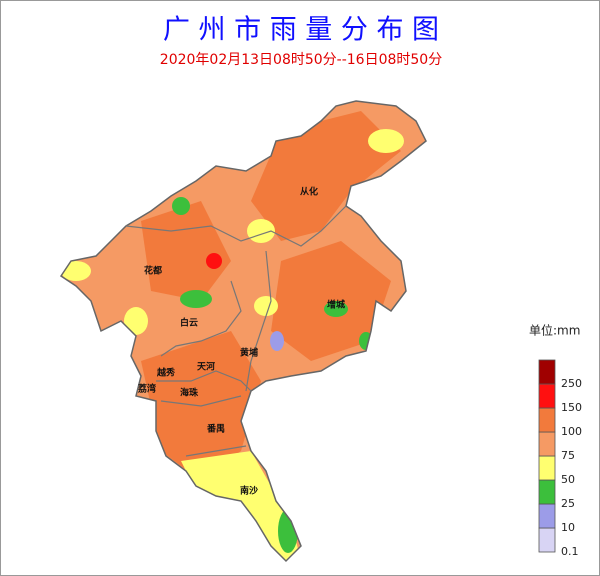 This screenshot has height=576, width=600. I want to click on title: 广 州 市 雨 量 分 布 图, so click(301, 30).